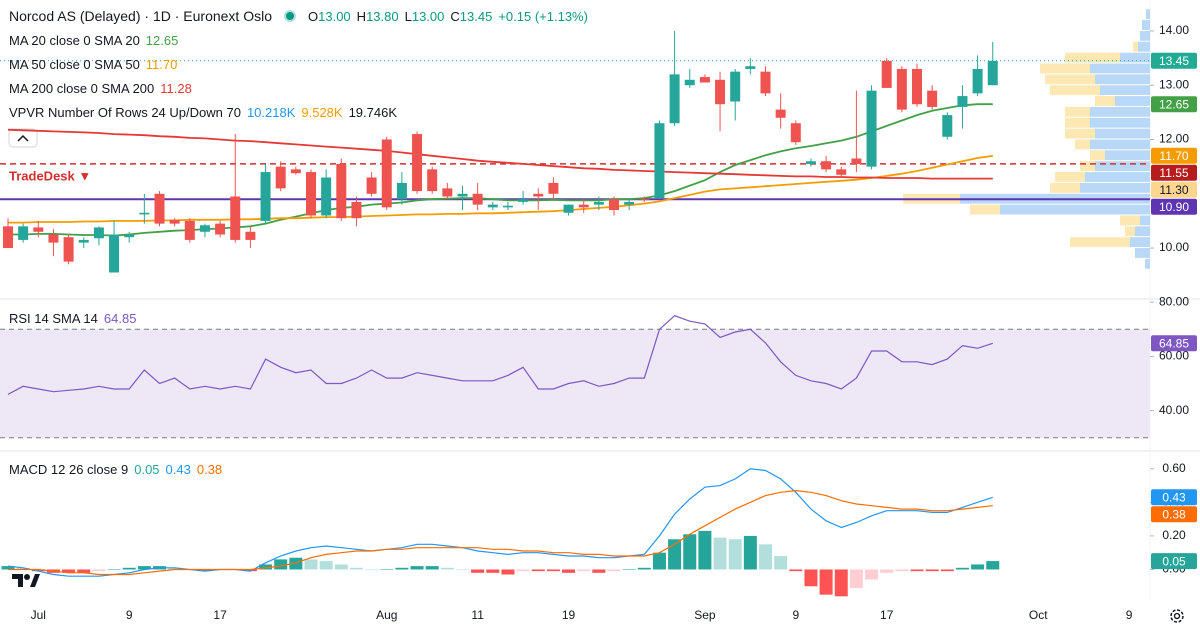 The image size is (1200, 630). What do you see at coordinates (373, 112) in the screenshot?
I see `vpvr-value: 19.746K` at bounding box center [373, 112].